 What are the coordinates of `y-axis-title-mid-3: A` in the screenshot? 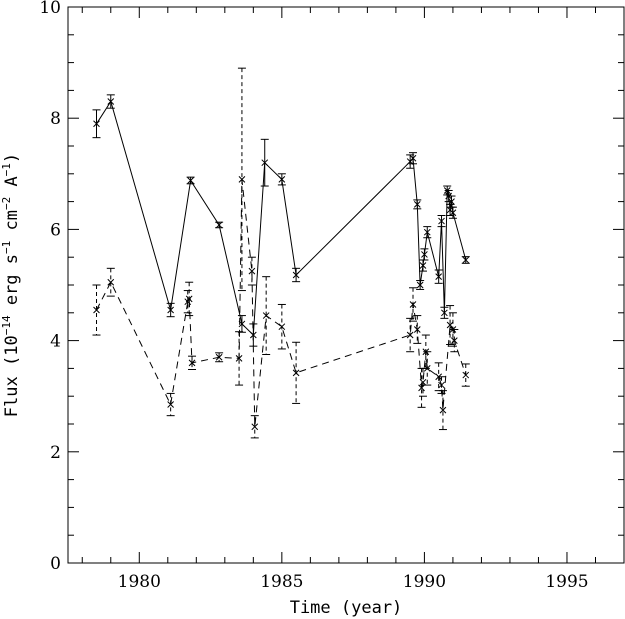 It's located at (12, 186).